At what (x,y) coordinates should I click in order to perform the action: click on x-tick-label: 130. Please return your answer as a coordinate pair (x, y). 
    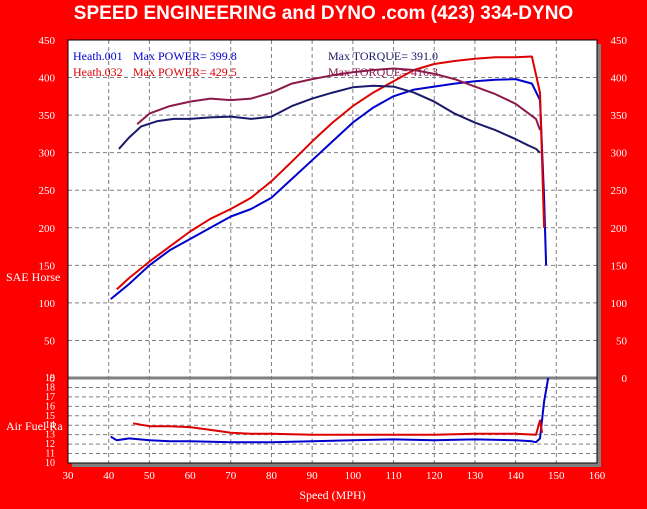
    Looking at the image, I should click on (475, 476).